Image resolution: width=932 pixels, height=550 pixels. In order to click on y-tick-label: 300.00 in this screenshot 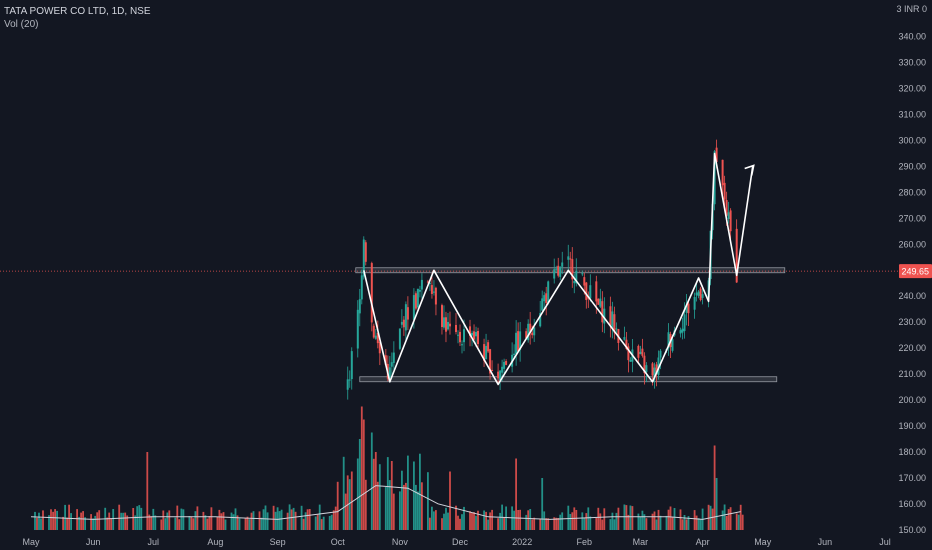, I will do `click(912, 141)`.